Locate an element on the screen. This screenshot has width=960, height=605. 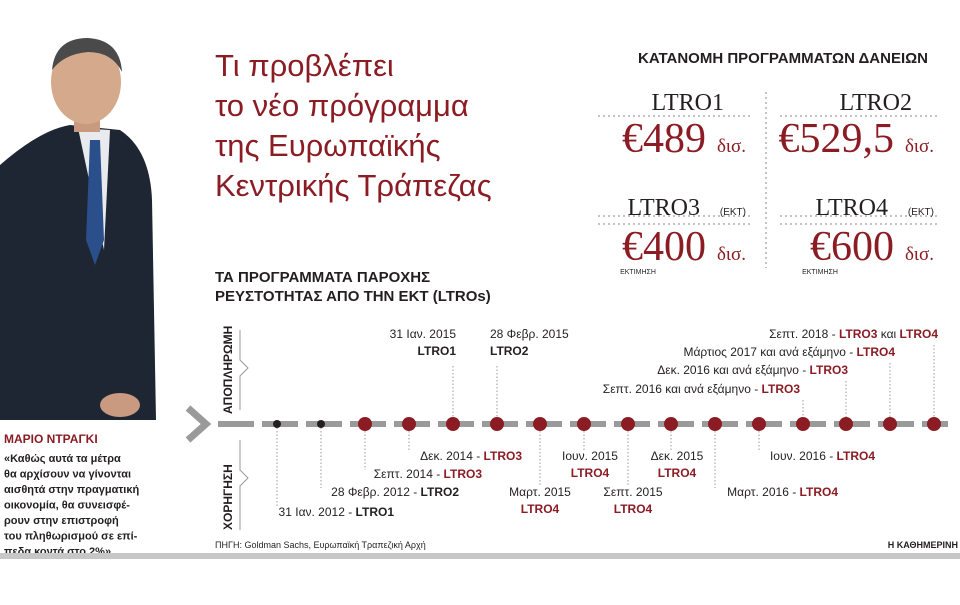
timeline-label: 28 Φεβρ. 2012 - LTRO2 is located at coordinates (395, 492).